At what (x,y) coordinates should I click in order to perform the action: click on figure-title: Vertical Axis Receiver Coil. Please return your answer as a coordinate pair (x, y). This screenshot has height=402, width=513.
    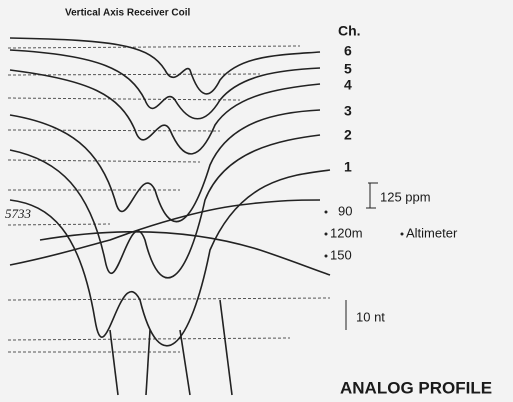
    Looking at the image, I should click on (127, 13).